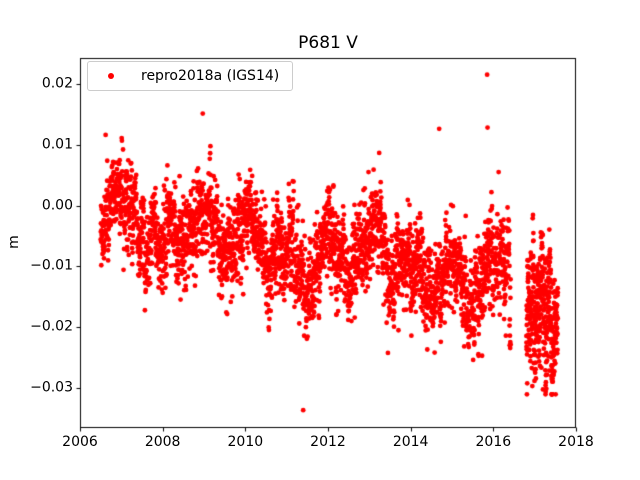  I want to click on y-tick-label: 0.01, so click(57, 144).